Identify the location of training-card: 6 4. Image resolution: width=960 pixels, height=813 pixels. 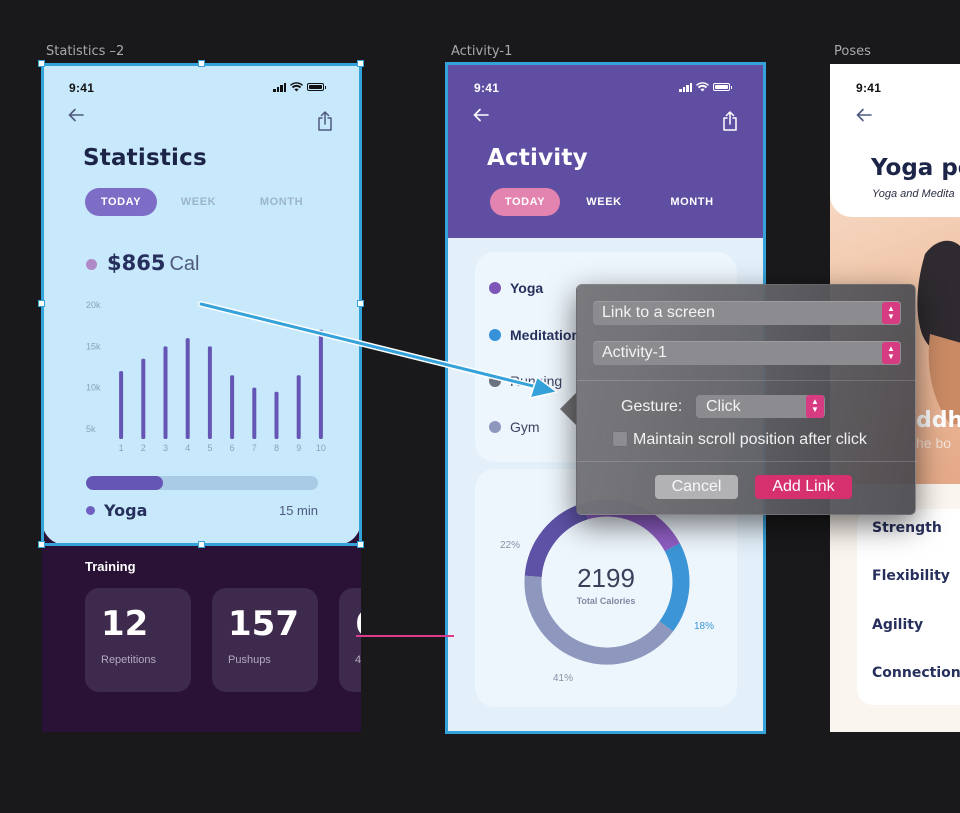
(350, 640).